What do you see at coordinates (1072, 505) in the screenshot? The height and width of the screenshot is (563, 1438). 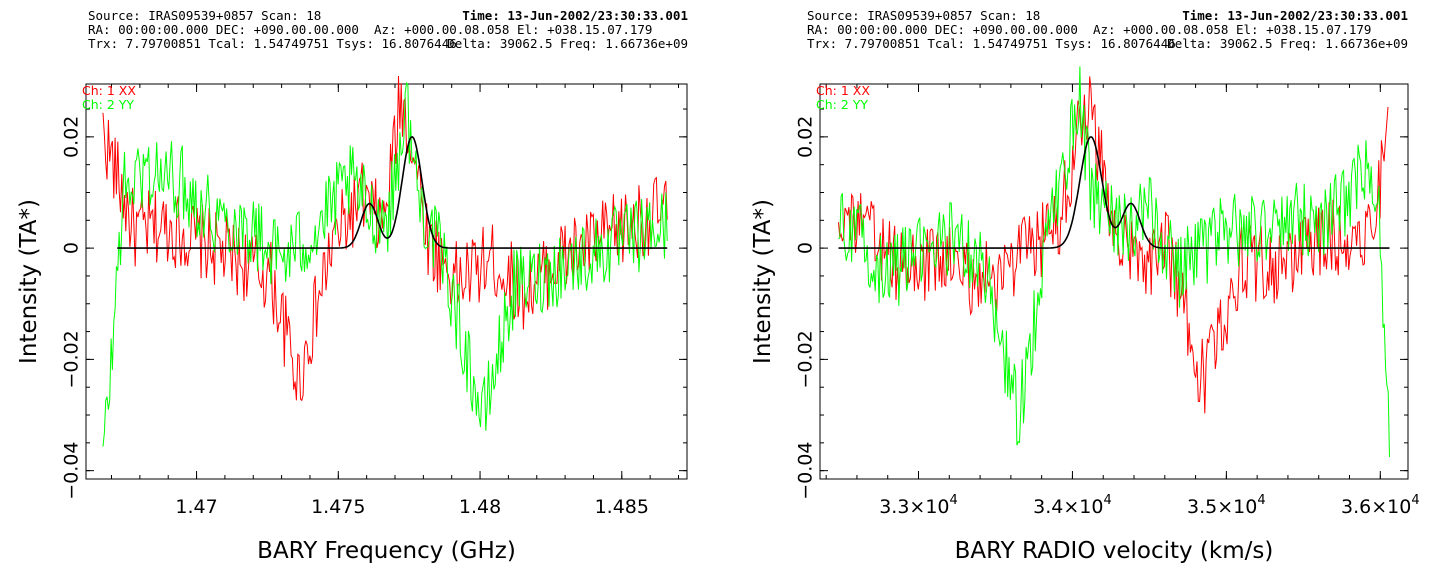 I see `x-tick-label: 3.4×10⁴` at bounding box center [1072, 505].